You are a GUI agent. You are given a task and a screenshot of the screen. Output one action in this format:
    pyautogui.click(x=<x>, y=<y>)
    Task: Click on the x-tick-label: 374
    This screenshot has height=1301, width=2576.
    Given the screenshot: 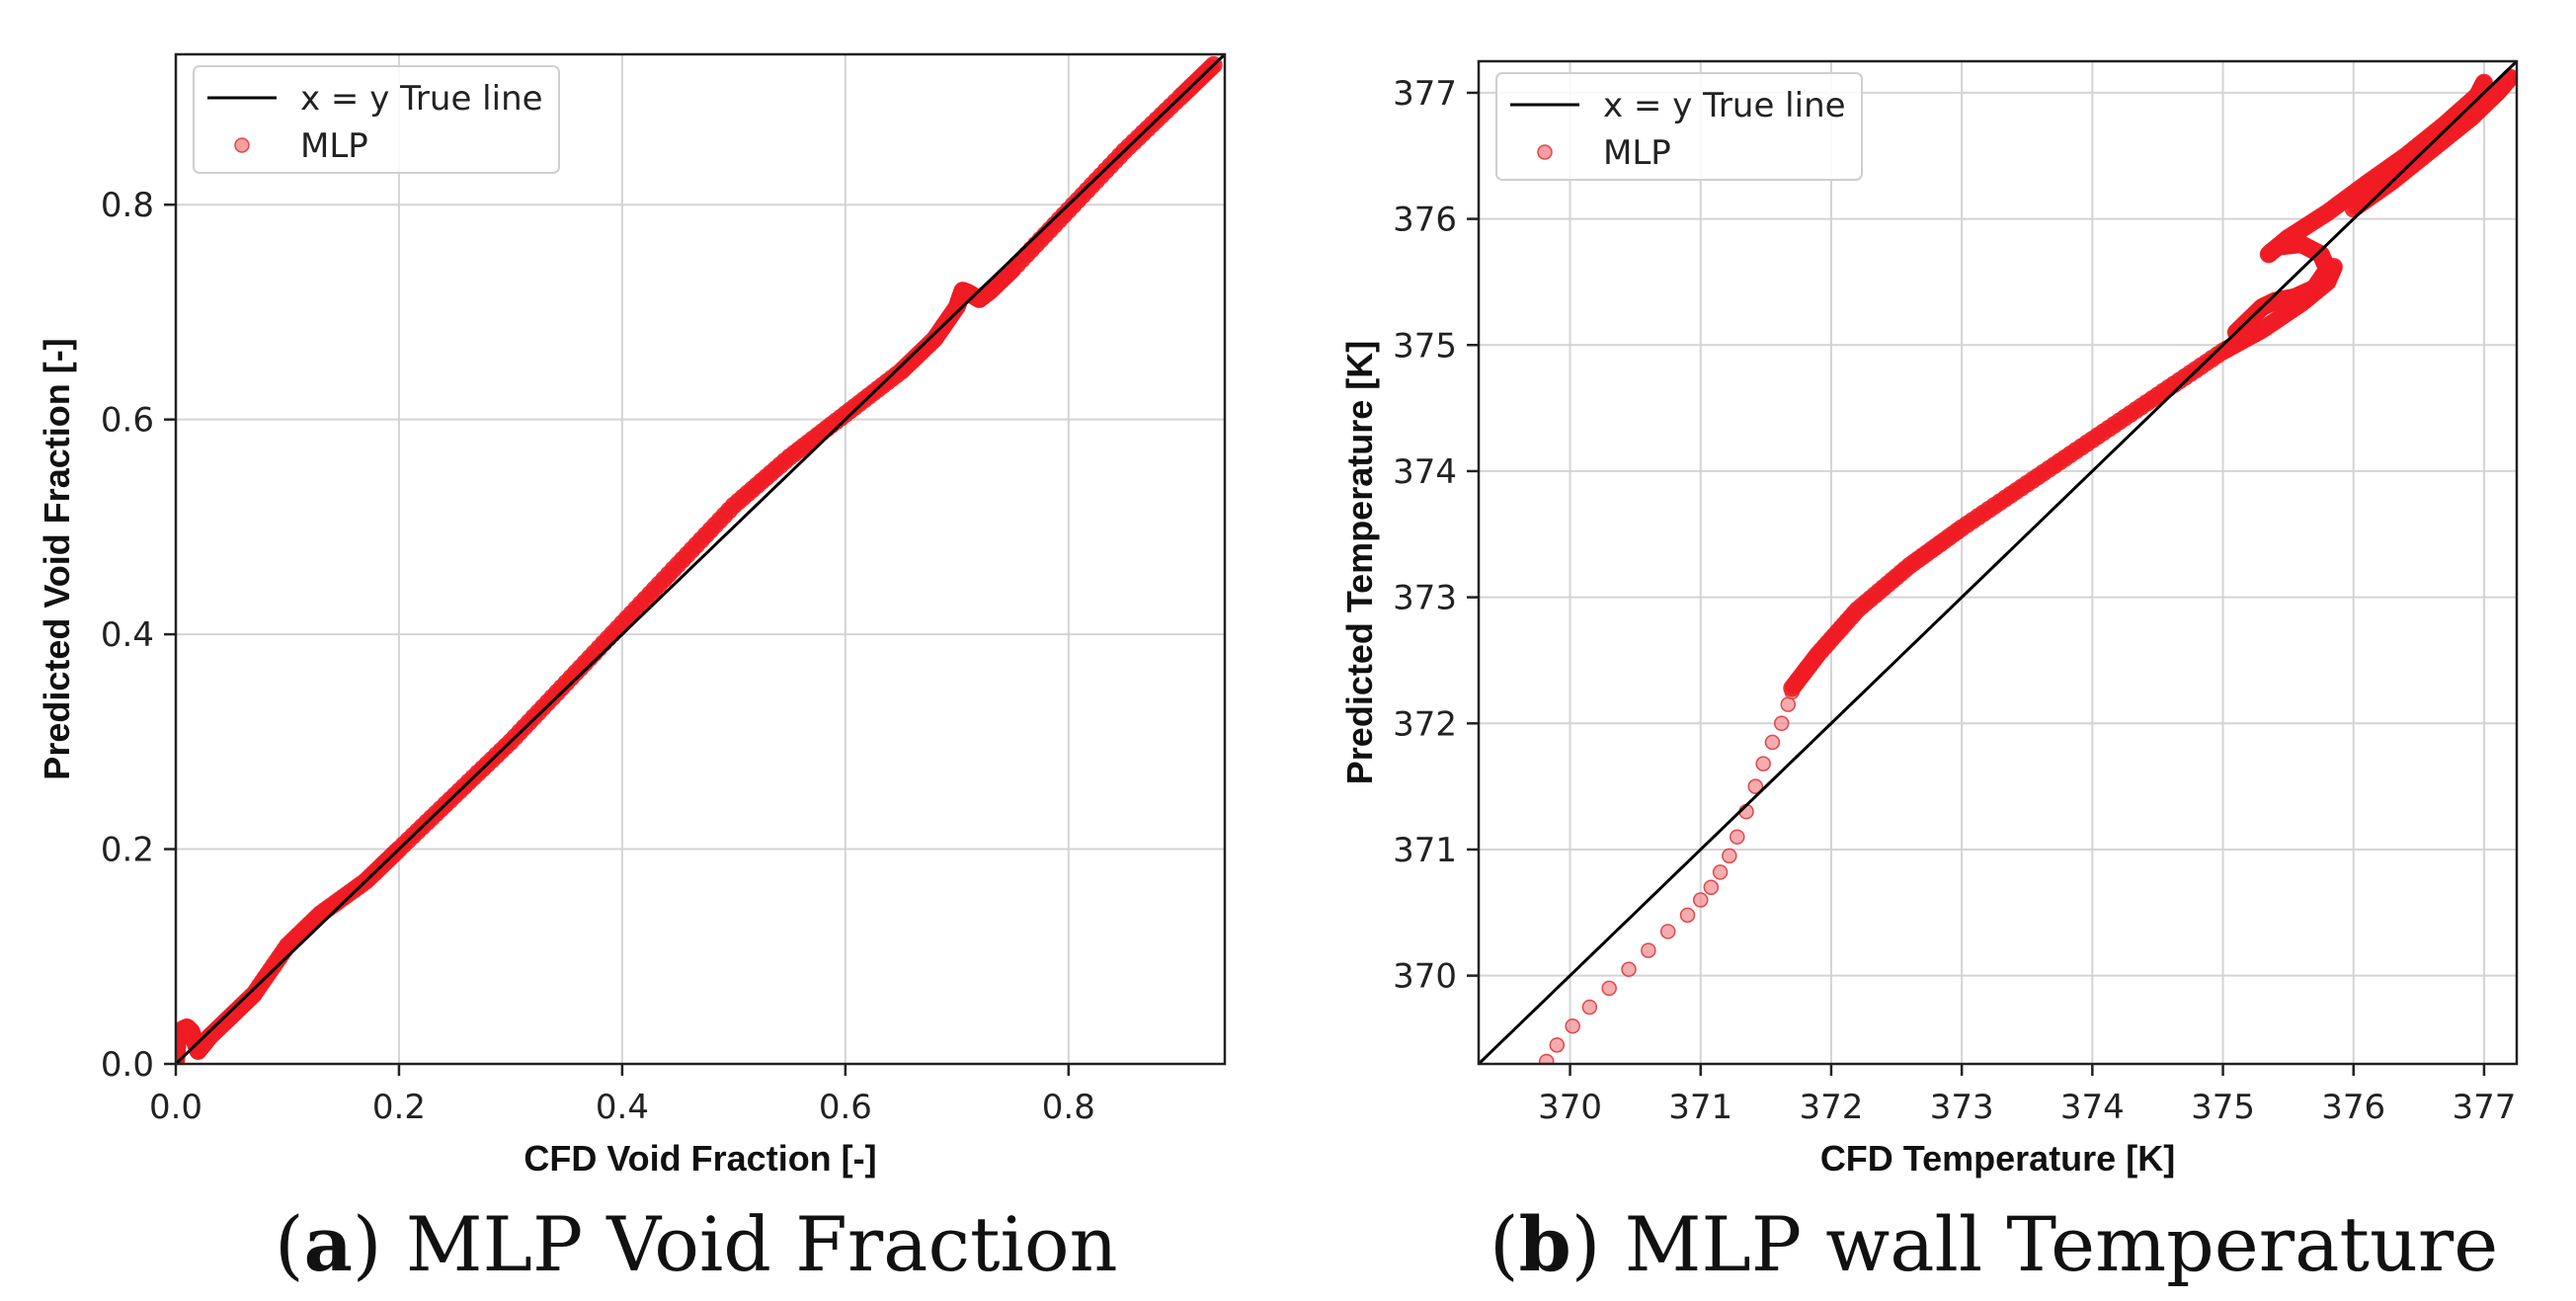 What is the action you would take?
    pyautogui.click(x=2092, y=1107)
    